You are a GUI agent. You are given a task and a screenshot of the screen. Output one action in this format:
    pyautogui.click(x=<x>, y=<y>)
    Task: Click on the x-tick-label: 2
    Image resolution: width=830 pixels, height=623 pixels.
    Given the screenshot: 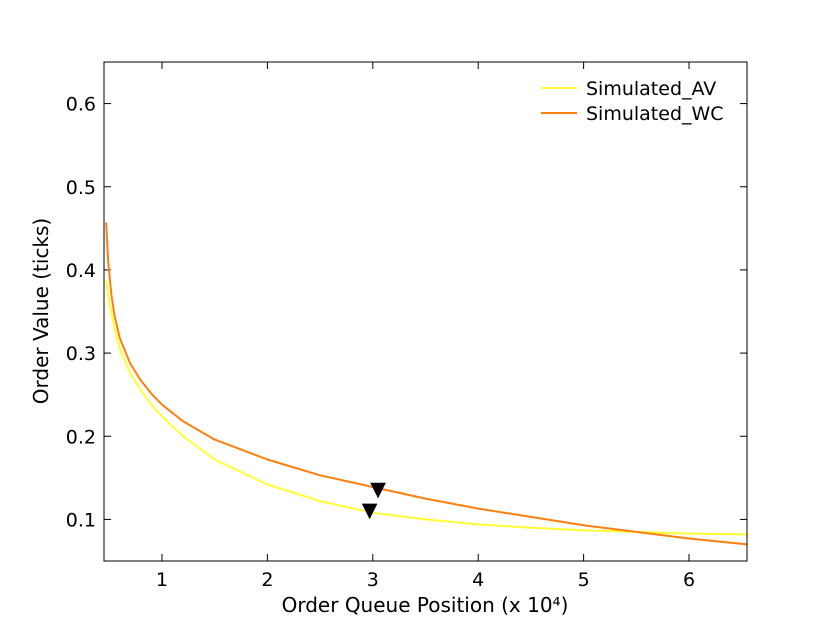 What is the action you would take?
    pyautogui.click(x=267, y=580)
    